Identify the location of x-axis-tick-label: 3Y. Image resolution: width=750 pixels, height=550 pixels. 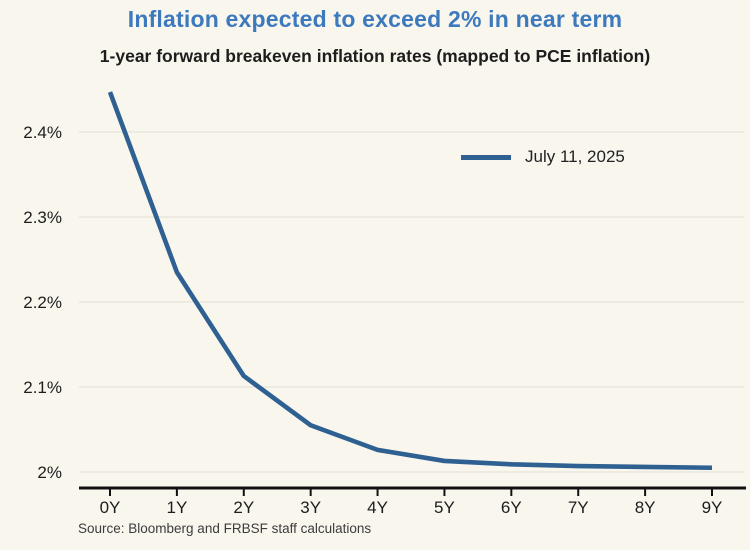
(310, 507).